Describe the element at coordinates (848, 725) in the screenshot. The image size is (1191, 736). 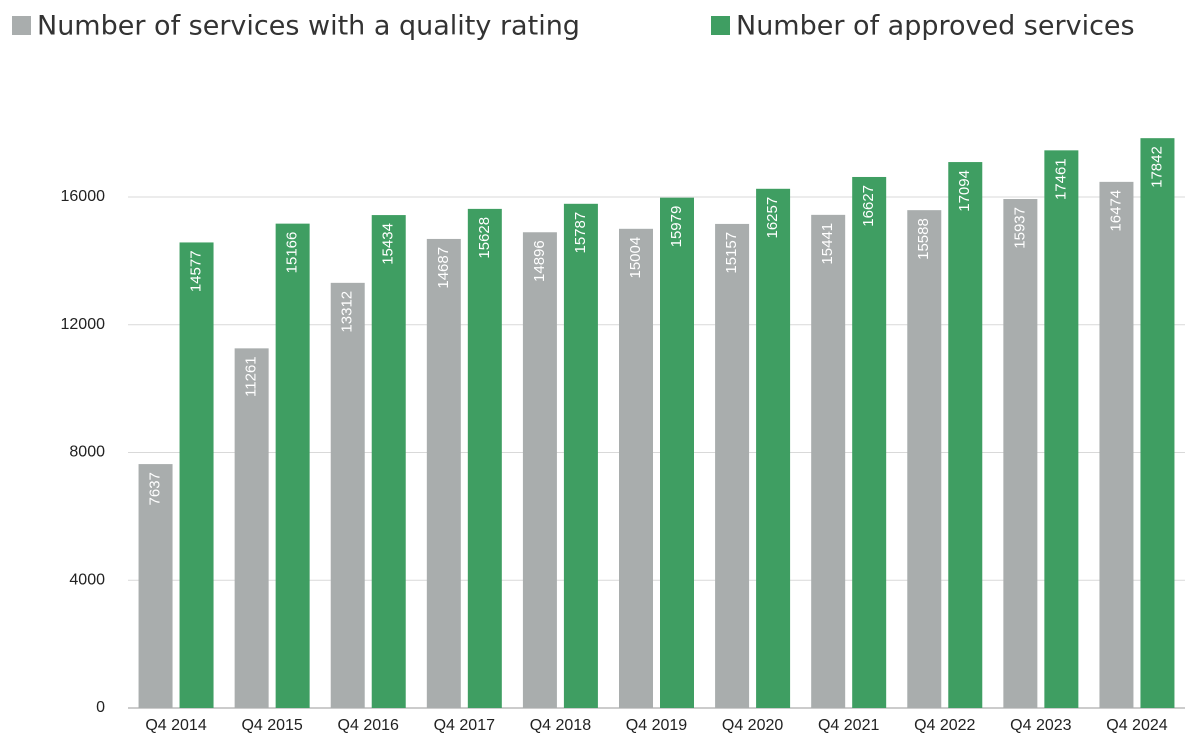
I see `x-tick-label: Q4 2021` at that location.